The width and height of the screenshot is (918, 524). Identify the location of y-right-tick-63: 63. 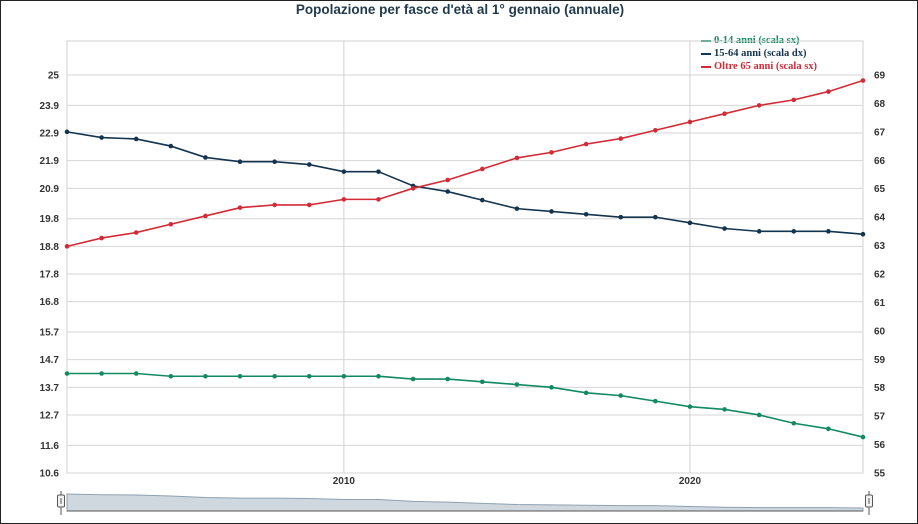
(880, 246).